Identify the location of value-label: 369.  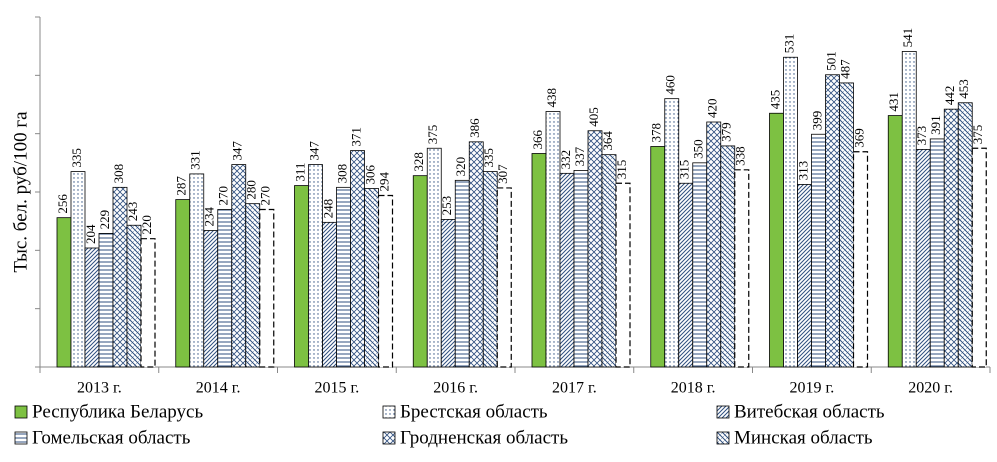
(858, 138).